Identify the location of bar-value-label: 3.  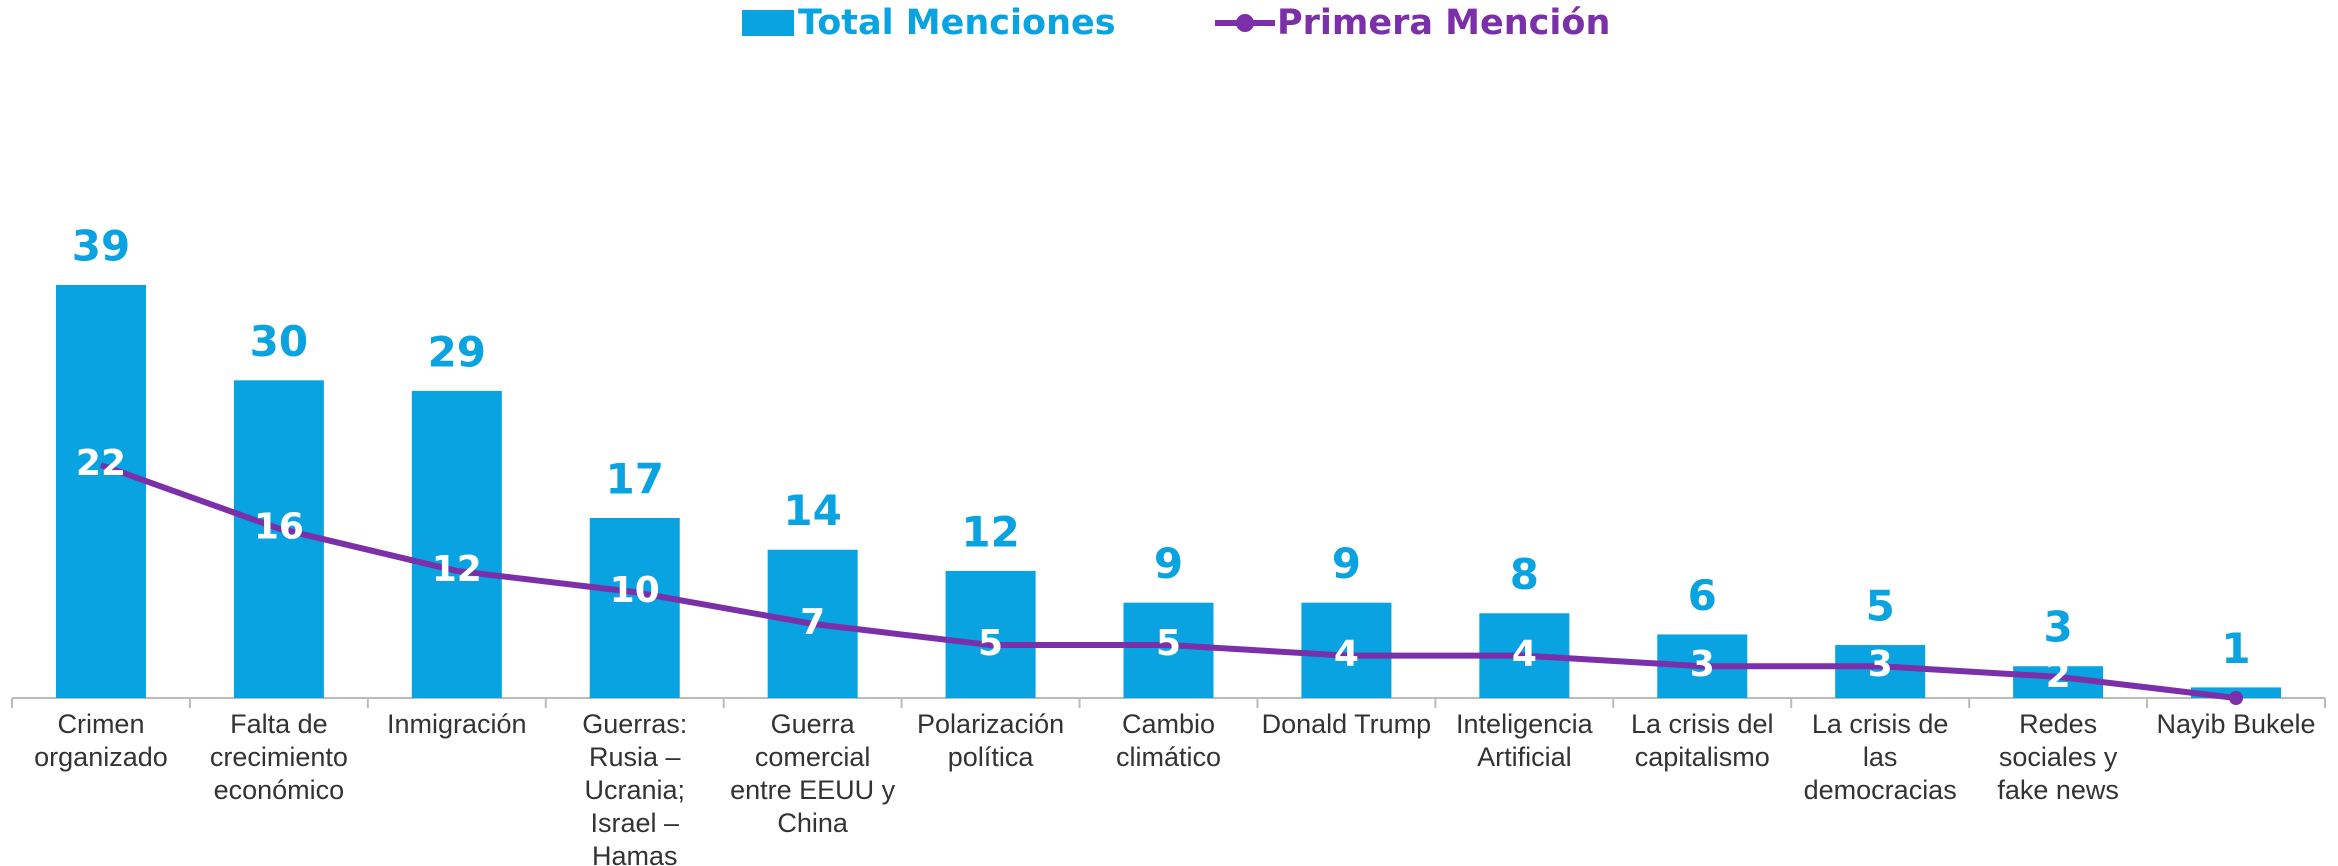
(2057, 627).